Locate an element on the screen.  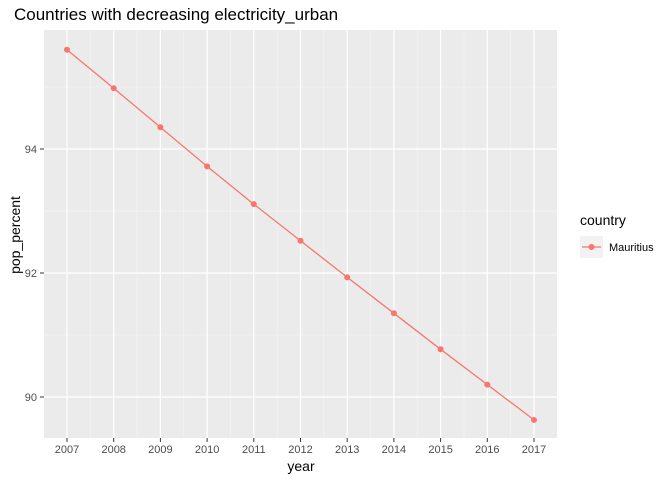
x-tick-label: 2011 is located at coordinates (254, 450).